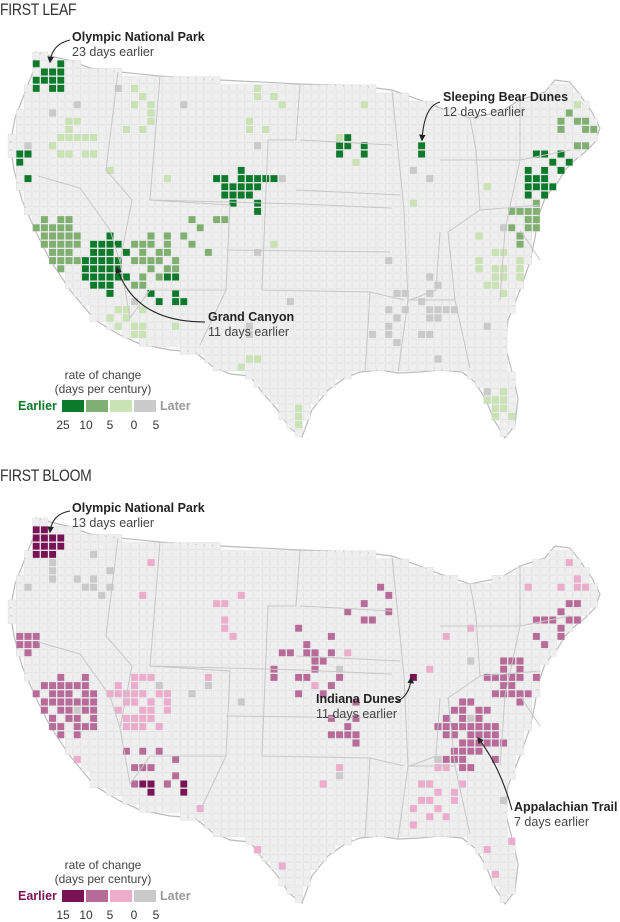  Describe the element at coordinates (63, 915) in the screenshot. I see `legend-tick: 15` at that location.